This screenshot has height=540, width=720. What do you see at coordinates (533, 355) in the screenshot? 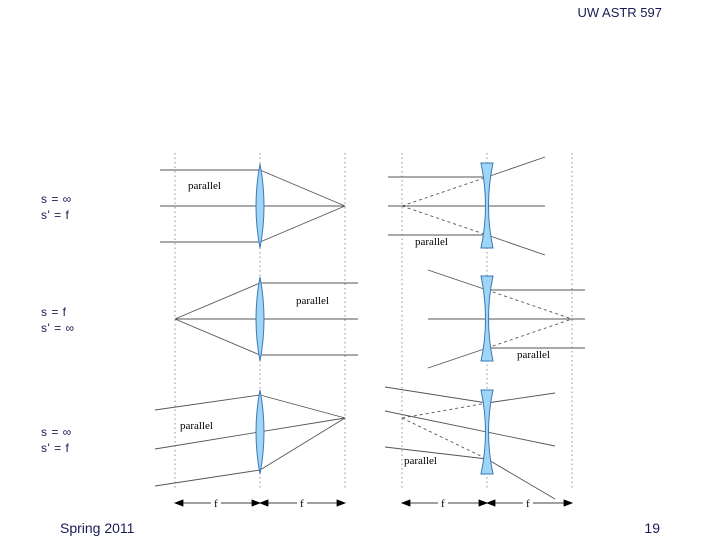
I see `row2-right-parallel-label: parallel` at bounding box center [533, 355].